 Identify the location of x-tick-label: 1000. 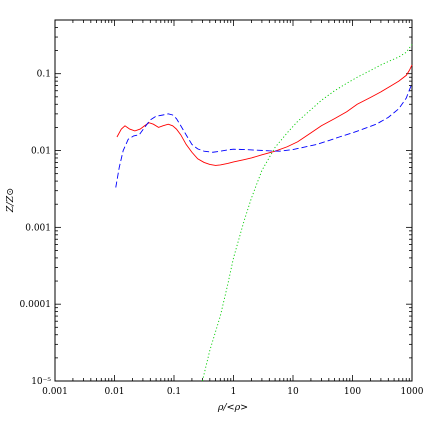
(412, 392).